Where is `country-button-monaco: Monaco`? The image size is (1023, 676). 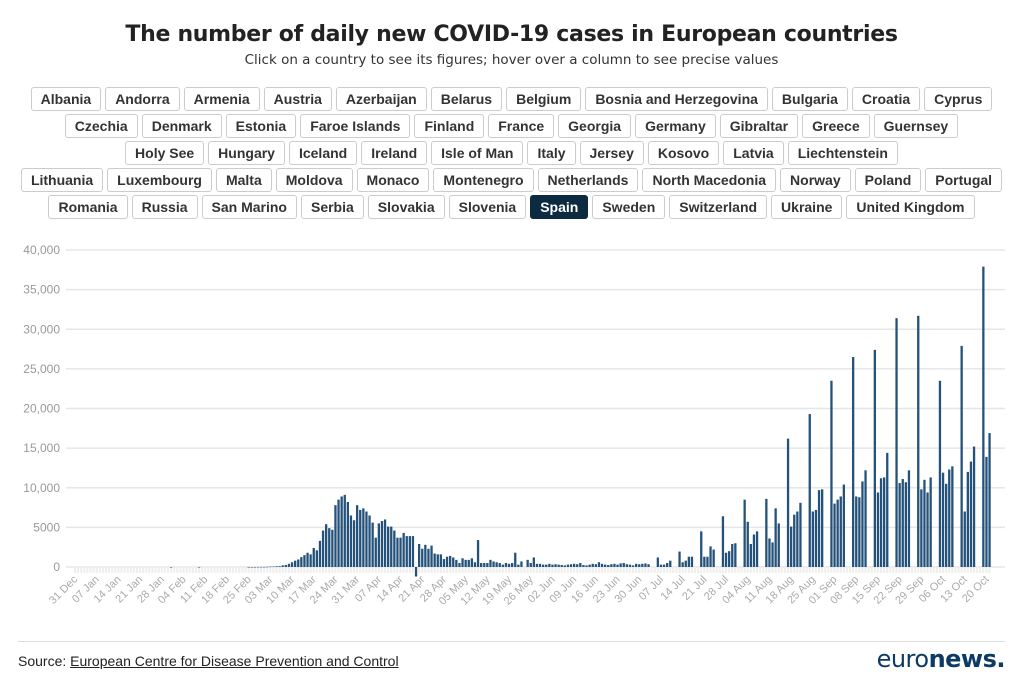
country-button-monaco: Monaco is located at coordinates (393, 180).